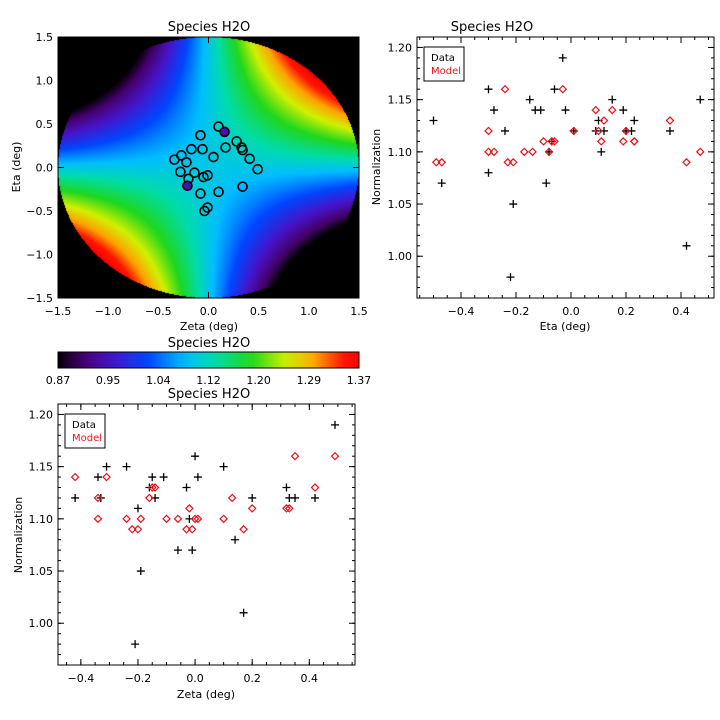  Describe the element at coordinates (209, 311) in the screenshot. I see `map-x-tick-label-3: 0.0` at that location.